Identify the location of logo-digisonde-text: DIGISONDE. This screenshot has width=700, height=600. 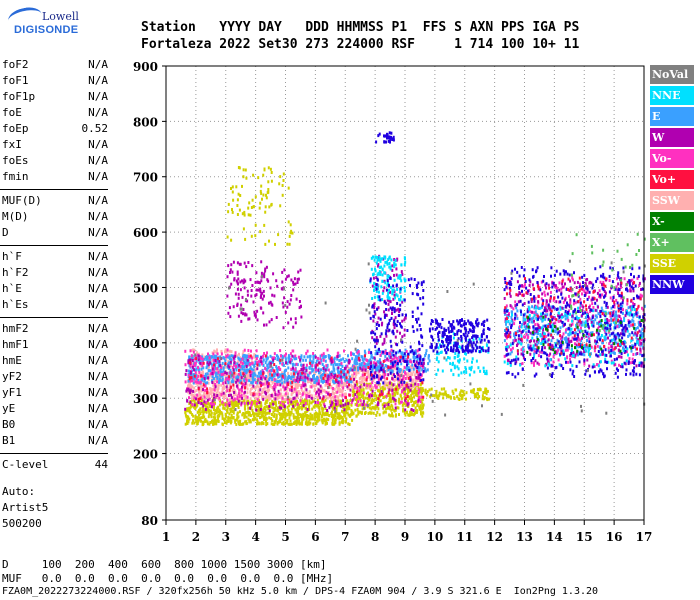
(46, 30).